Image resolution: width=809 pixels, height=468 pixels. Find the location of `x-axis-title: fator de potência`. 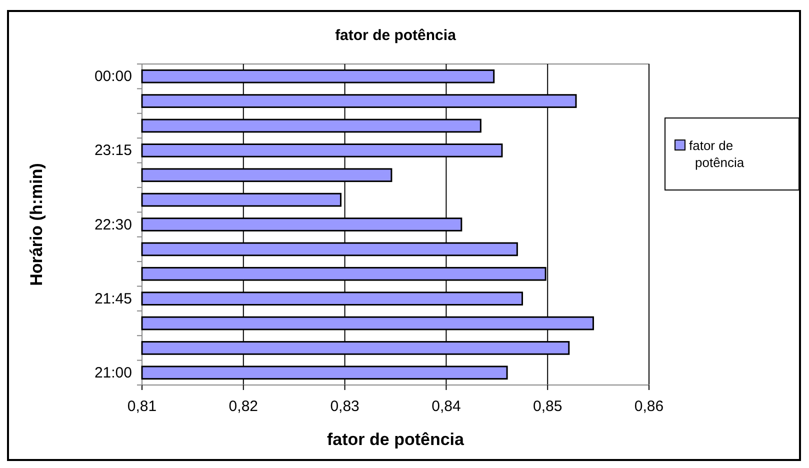

x-axis-title: fator de potência is located at coordinates (396, 439).